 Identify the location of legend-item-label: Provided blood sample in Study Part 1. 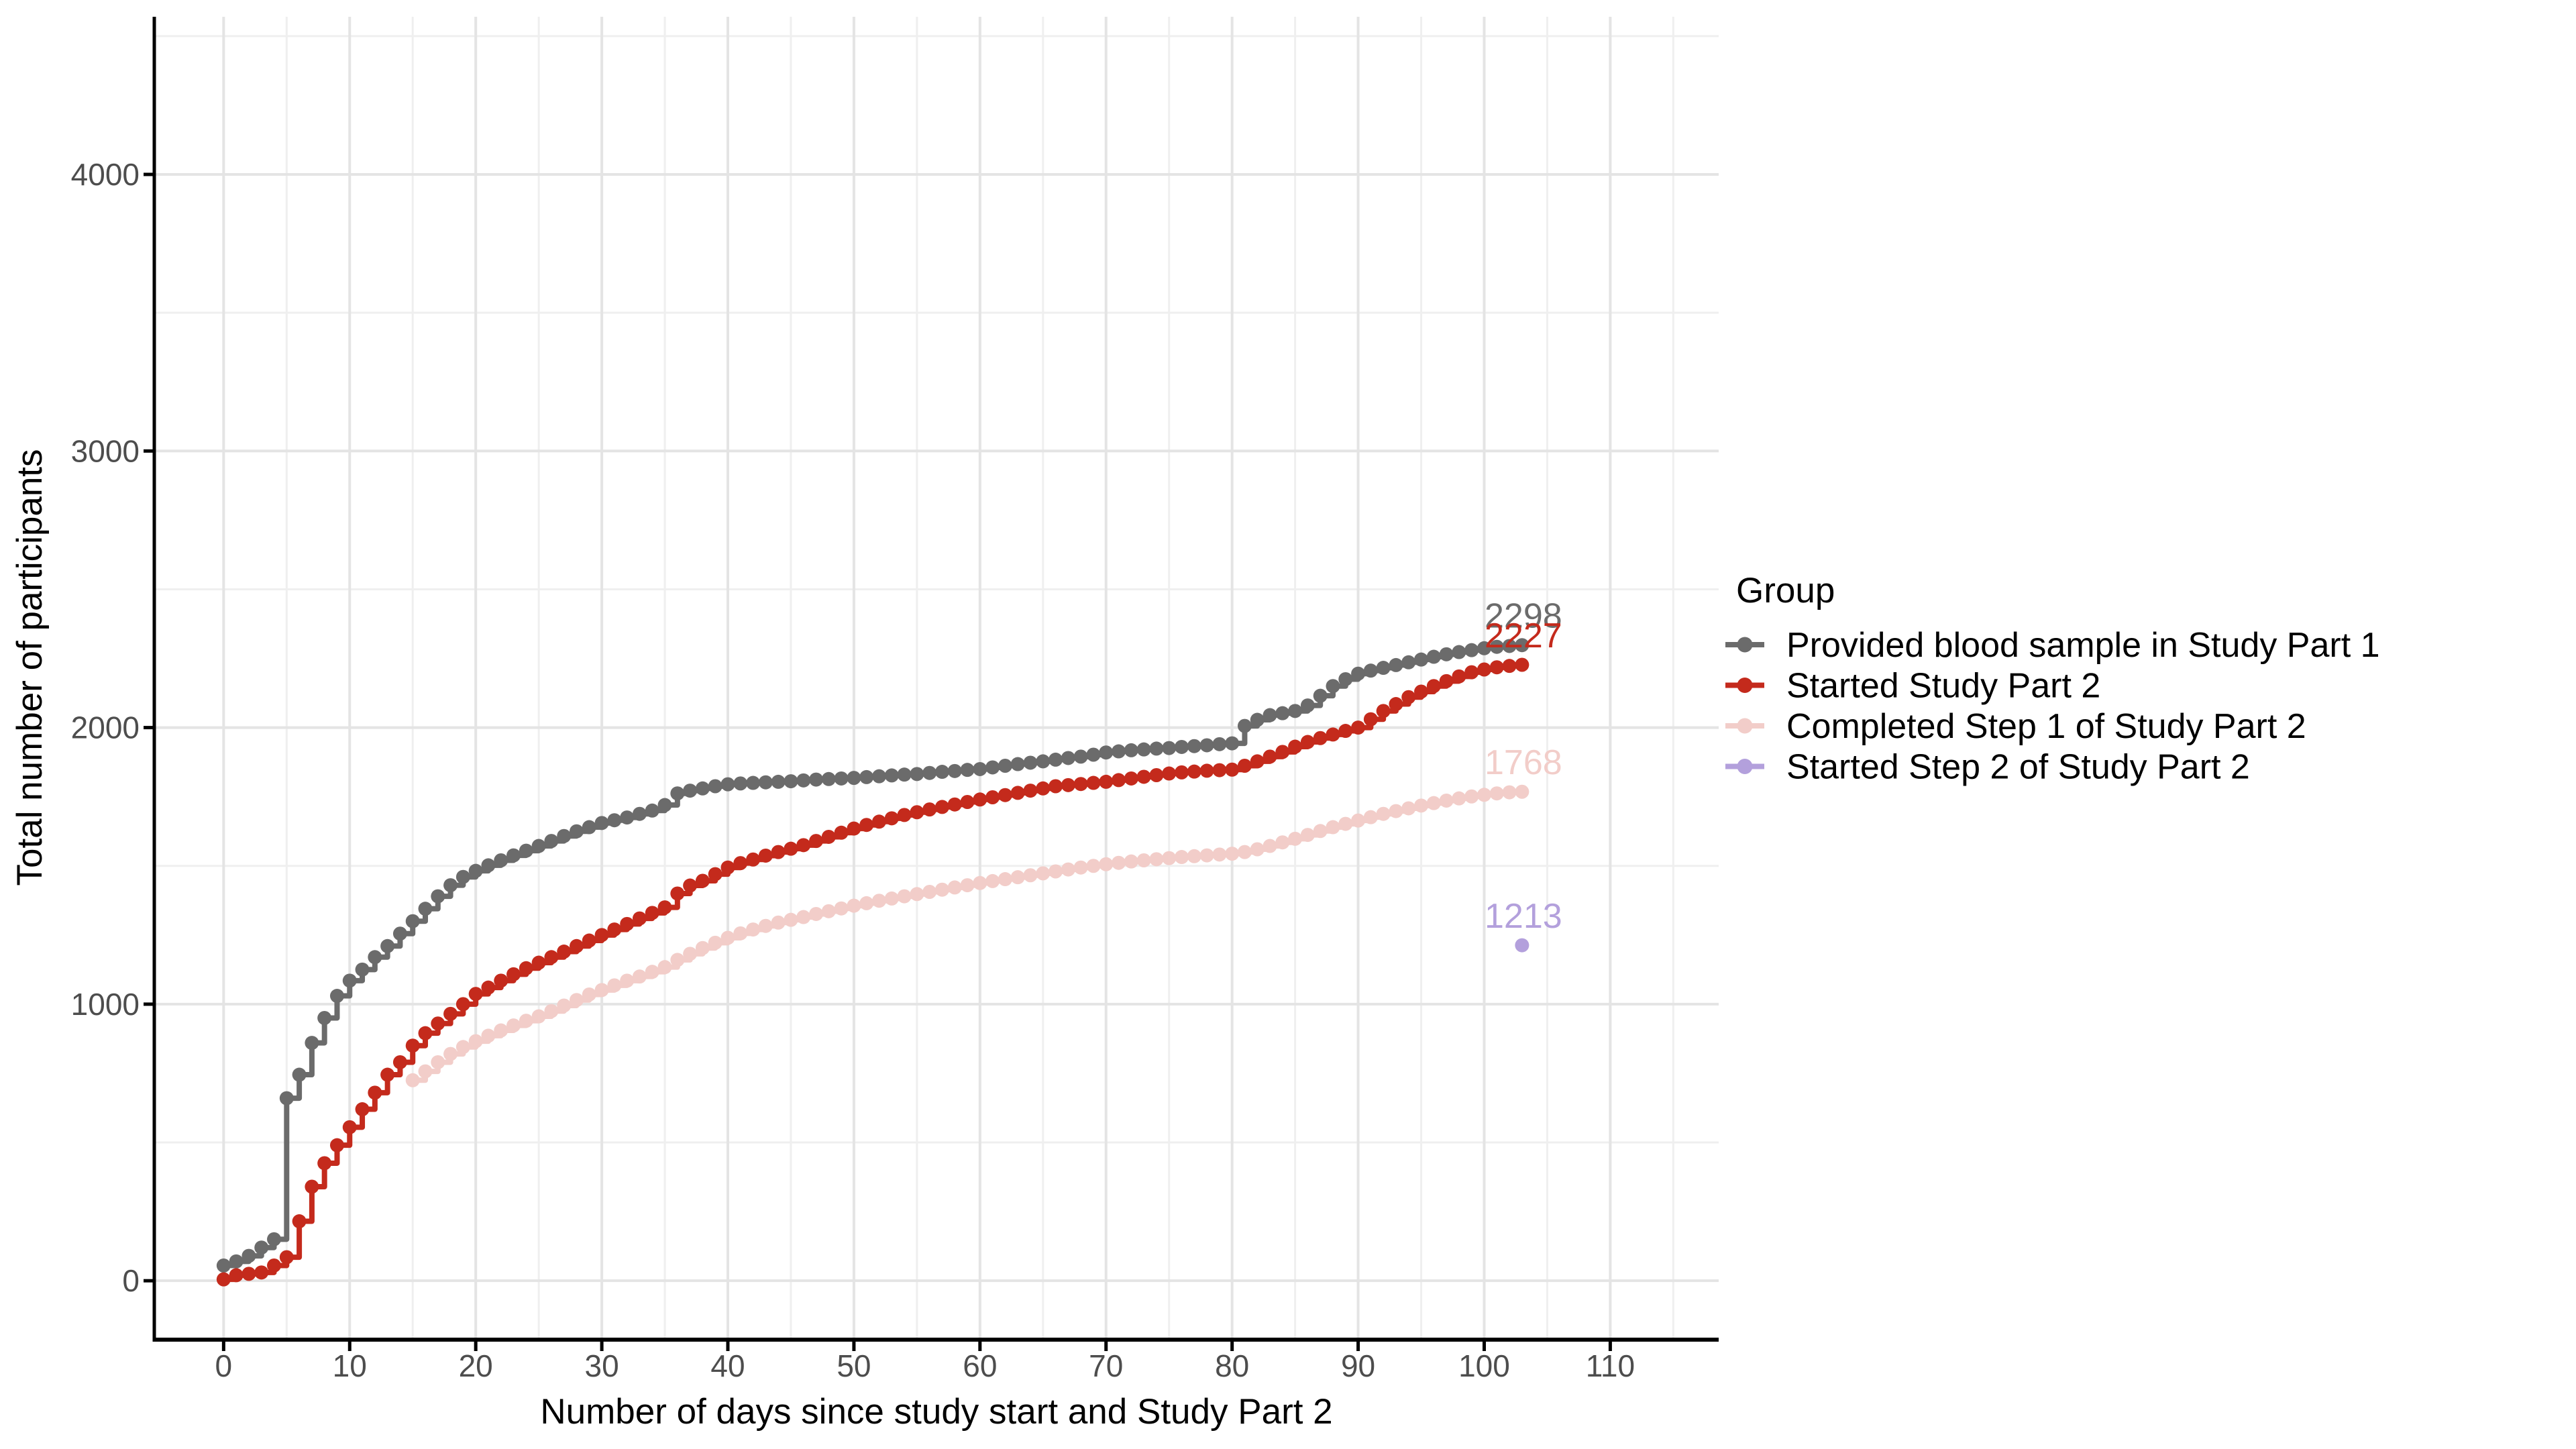
(2083, 645).